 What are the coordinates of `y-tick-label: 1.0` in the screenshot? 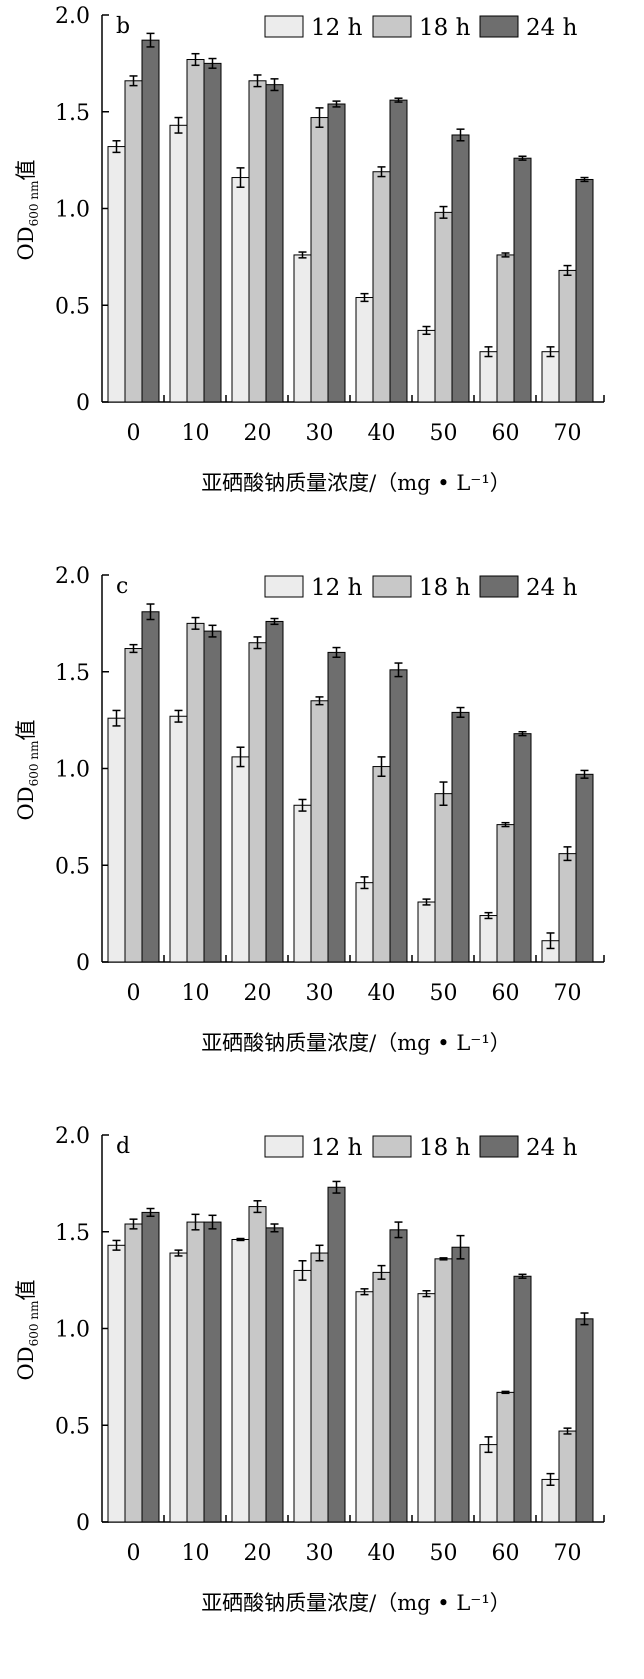 It's located at (72, 770).